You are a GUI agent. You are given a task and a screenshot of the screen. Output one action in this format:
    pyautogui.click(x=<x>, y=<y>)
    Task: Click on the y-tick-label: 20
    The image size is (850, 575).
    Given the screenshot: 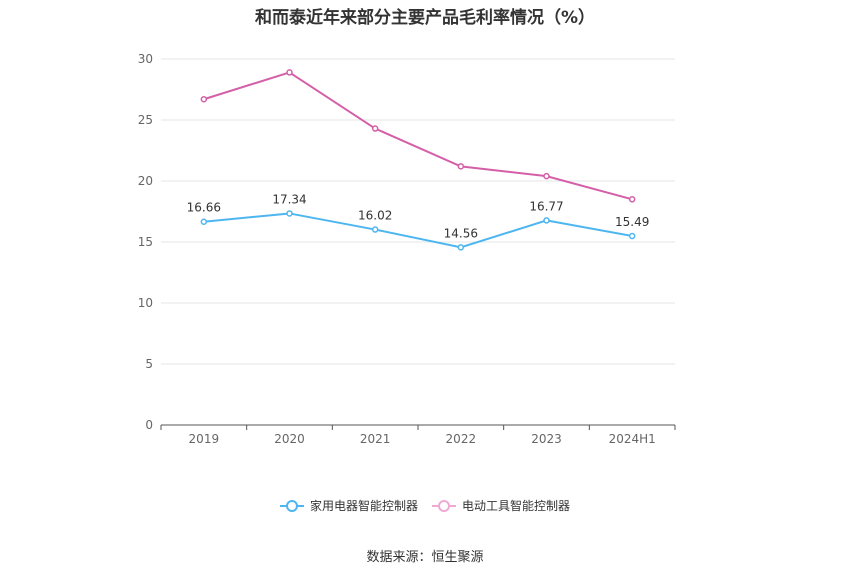 What is the action you would take?
    pyautogui.click(x=145, y=181)
    